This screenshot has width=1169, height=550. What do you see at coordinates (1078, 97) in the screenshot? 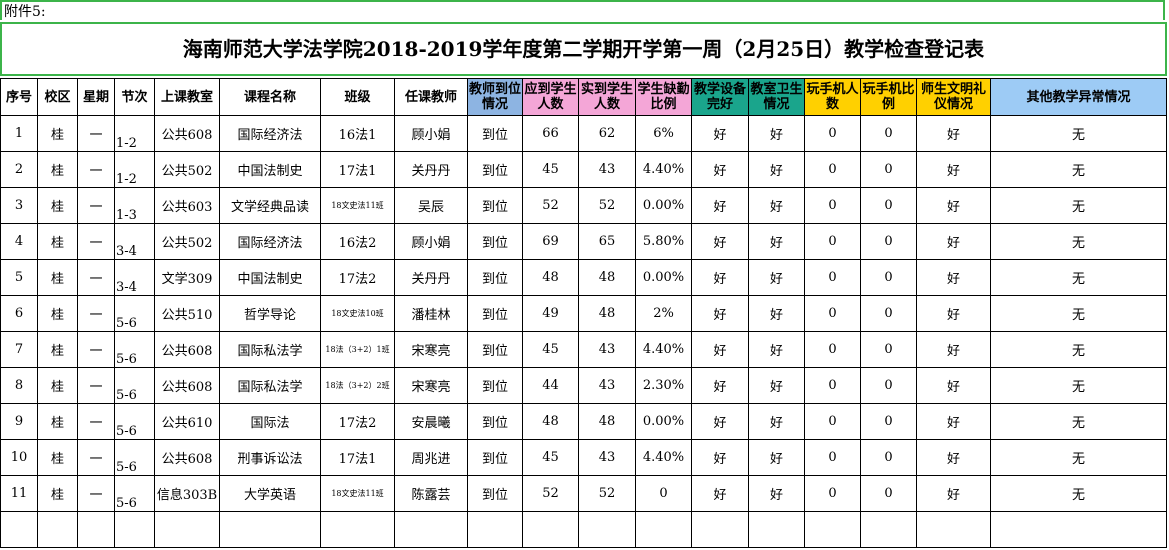
I see `header-cell: 其他教学异常情况` at bounding box center [1078, 97].